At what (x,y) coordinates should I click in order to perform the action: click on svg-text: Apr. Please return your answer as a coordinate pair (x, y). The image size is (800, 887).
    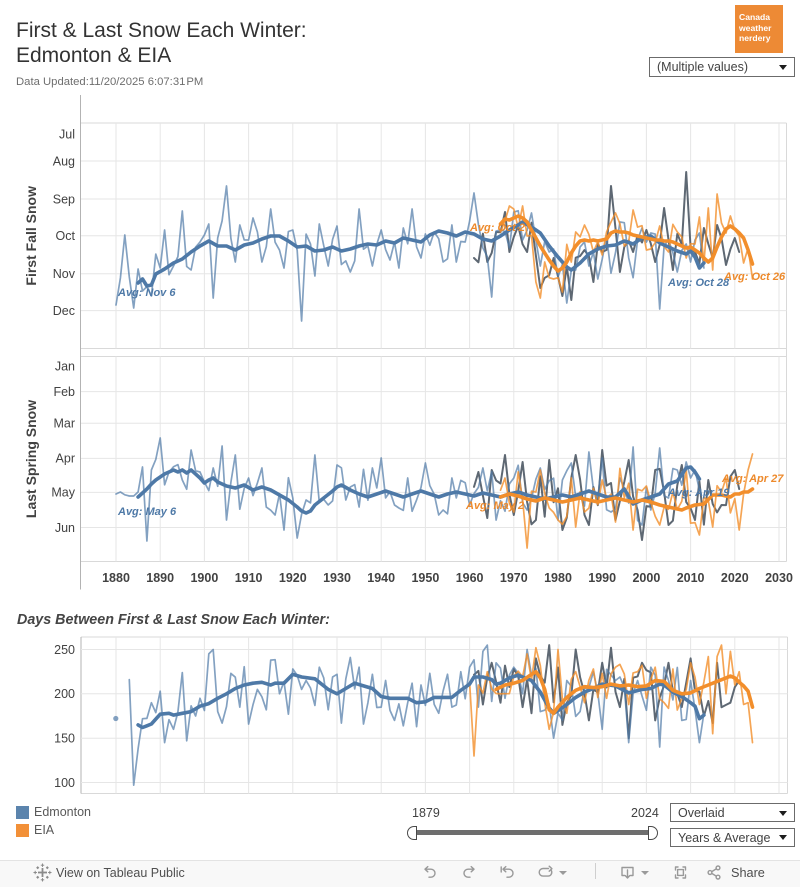
    Looking at the image, I should click on (65, 459).